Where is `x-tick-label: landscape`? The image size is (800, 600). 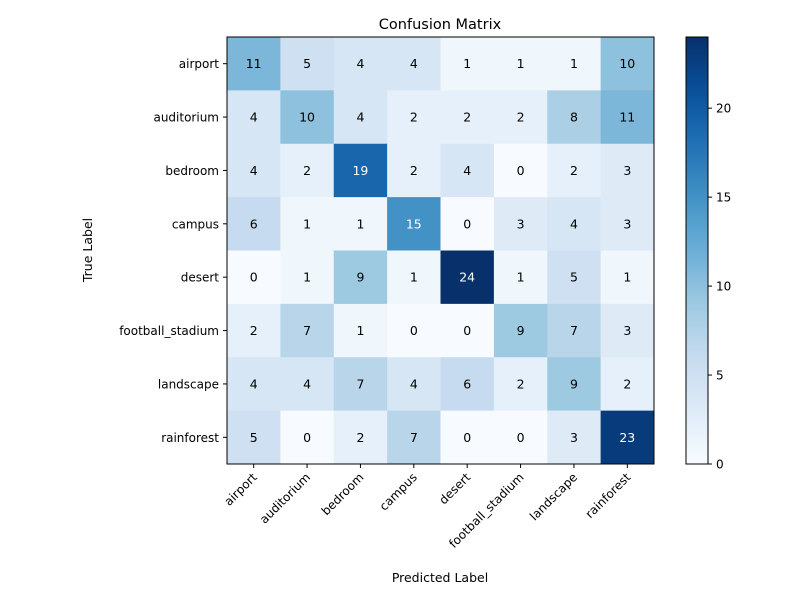 x-tick-label: landscape is located at coordinates (553, 496).